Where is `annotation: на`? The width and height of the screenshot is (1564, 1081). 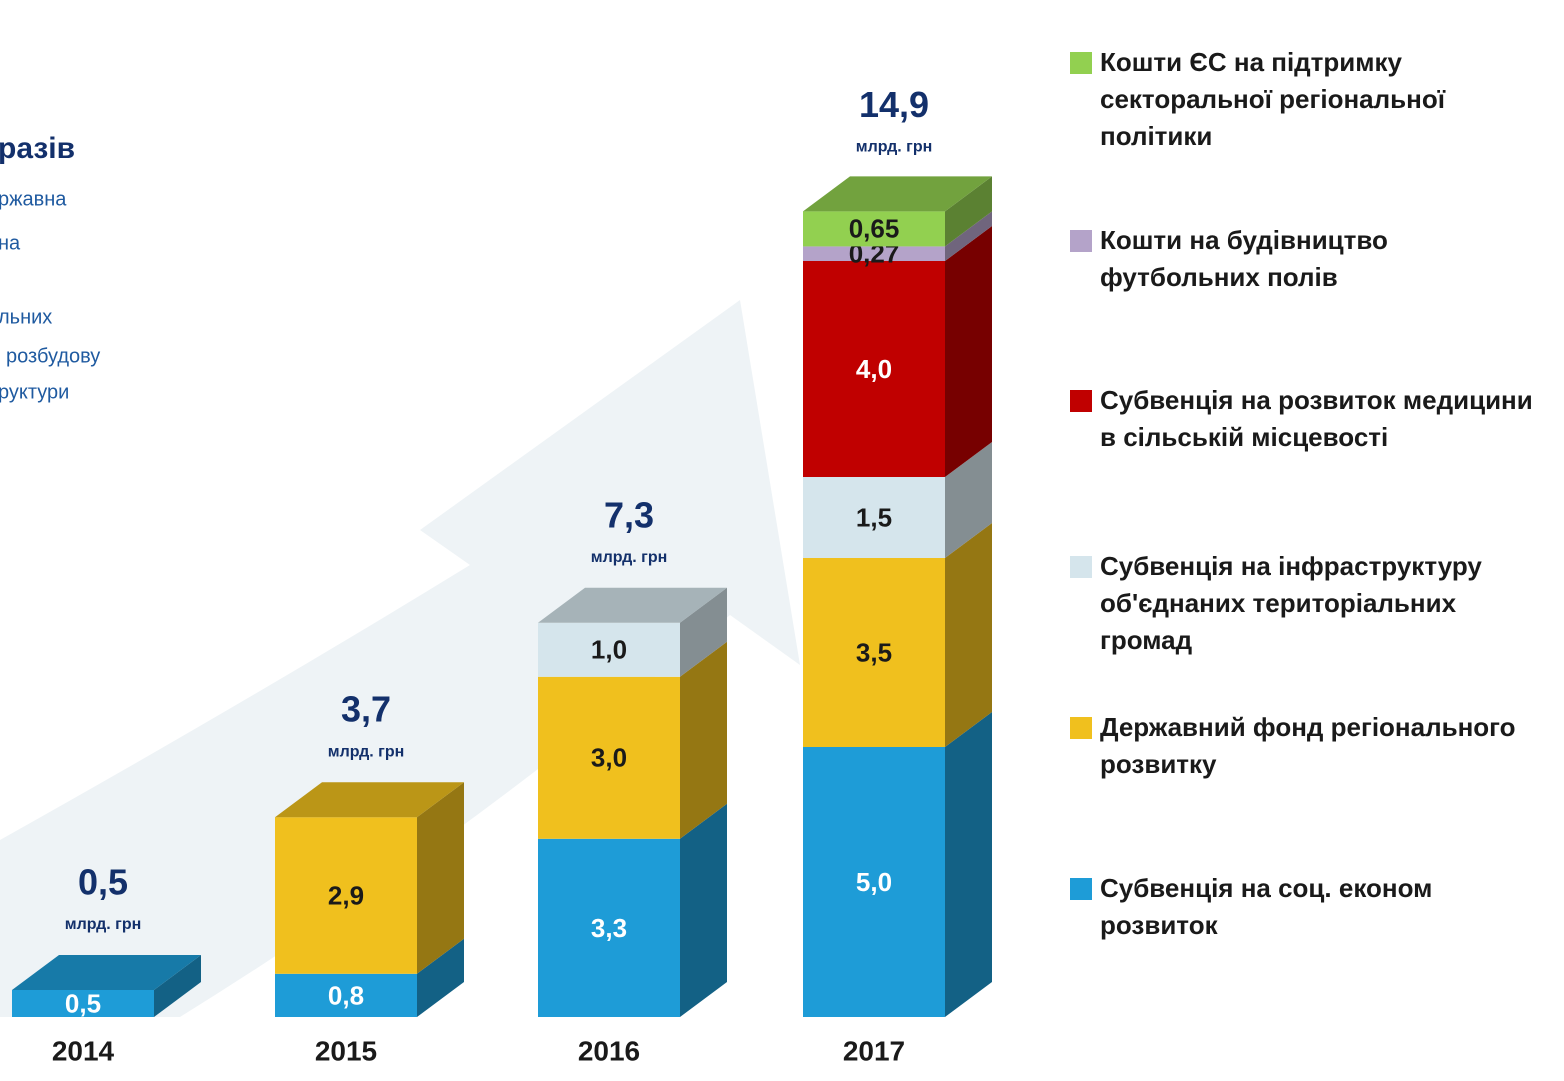 annotation: на is located at coordinates (10, 243).